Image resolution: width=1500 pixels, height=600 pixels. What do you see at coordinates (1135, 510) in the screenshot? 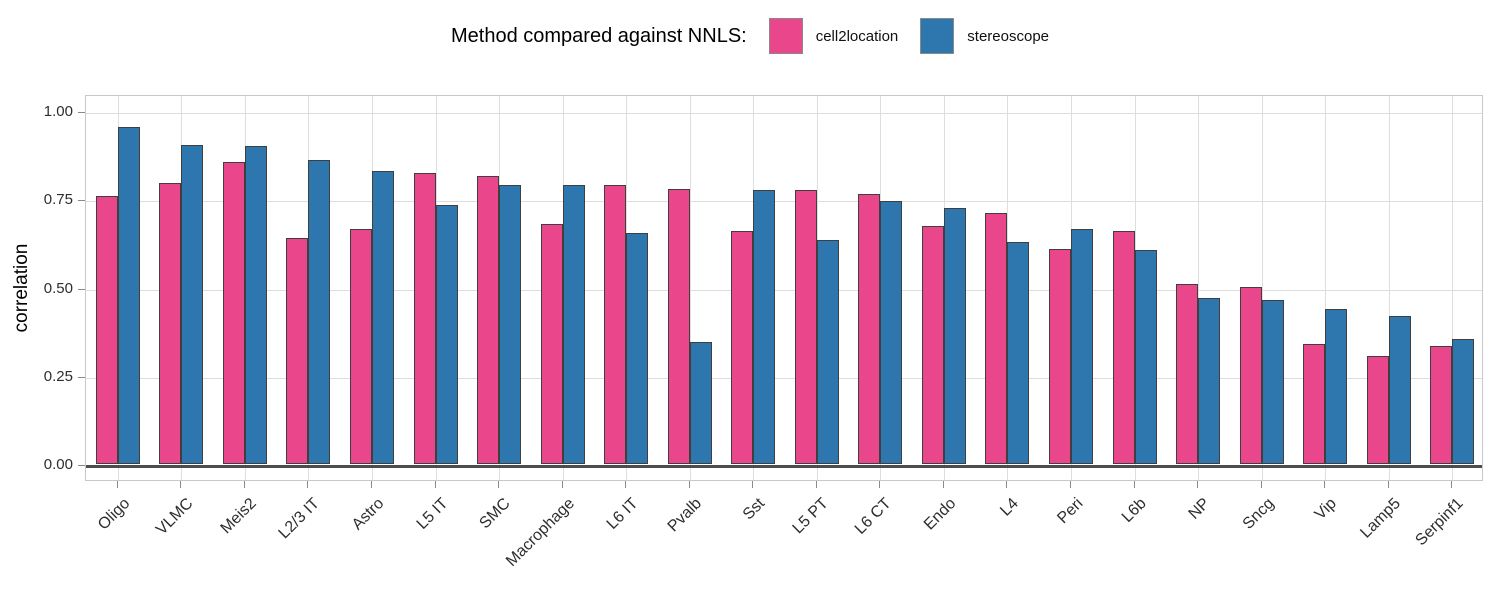
I see `x-axis-label-text-l6b: L6b` at bounding box center [1135, 510].